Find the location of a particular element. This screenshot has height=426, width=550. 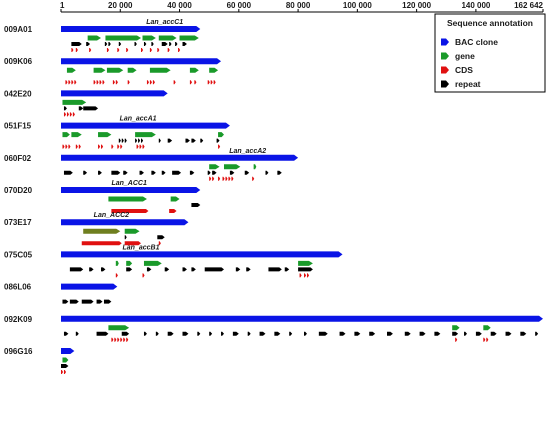

axis-tick-label: 80 000 is located at coordinates (298, 5).